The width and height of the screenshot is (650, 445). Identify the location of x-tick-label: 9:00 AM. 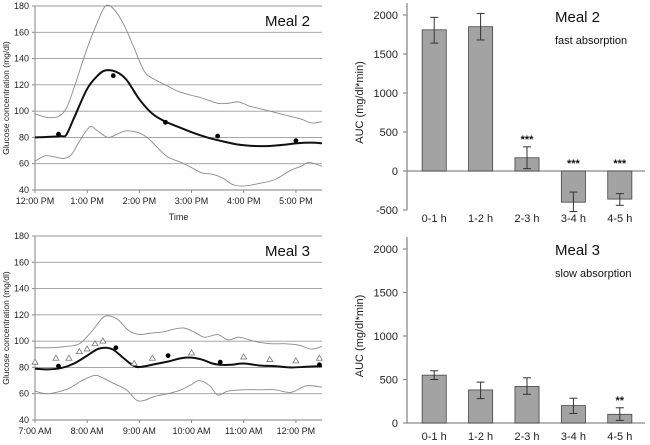
(139, 431).